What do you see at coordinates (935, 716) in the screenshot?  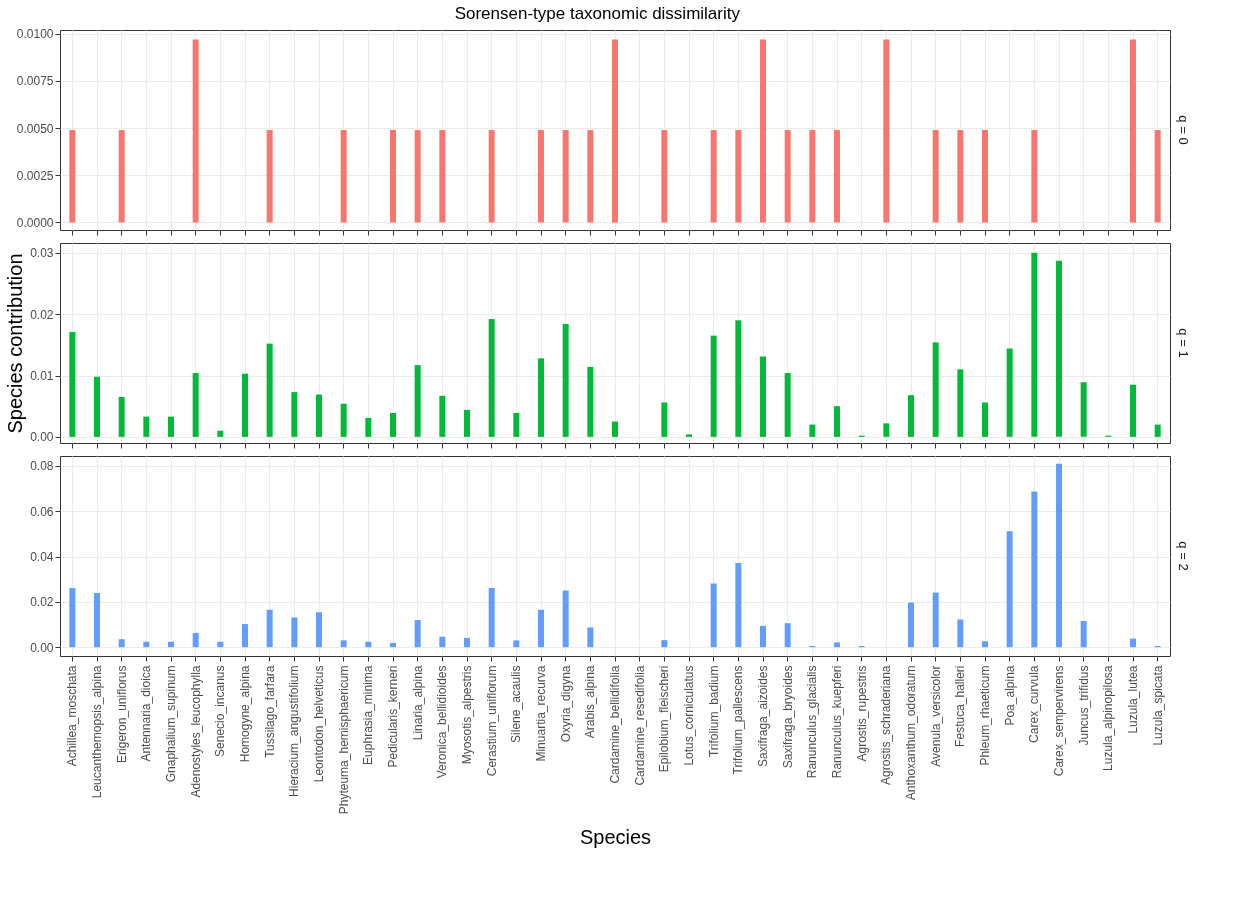 I see `x-tick-label: Avenula_versicolor` at bounding box center [935, 716].